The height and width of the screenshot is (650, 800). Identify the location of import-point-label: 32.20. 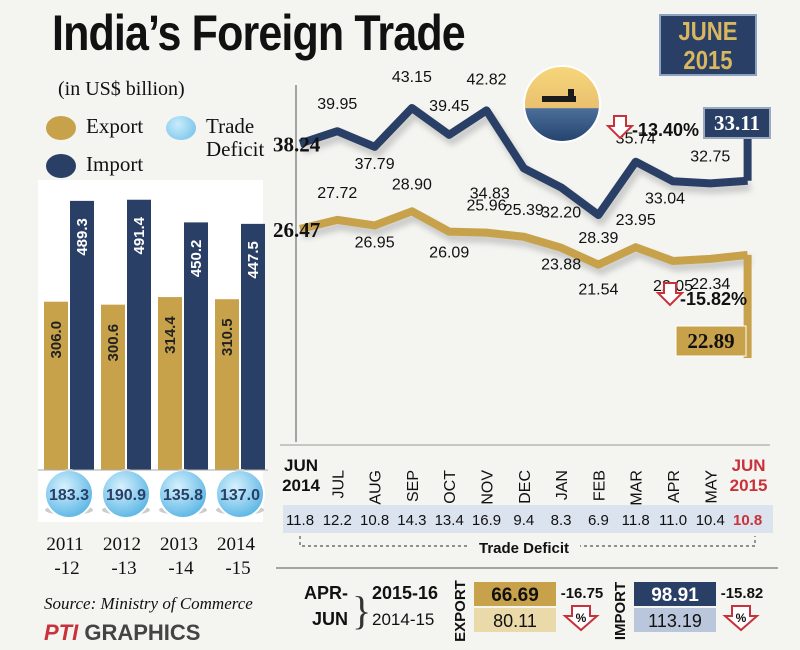
(561, 212).